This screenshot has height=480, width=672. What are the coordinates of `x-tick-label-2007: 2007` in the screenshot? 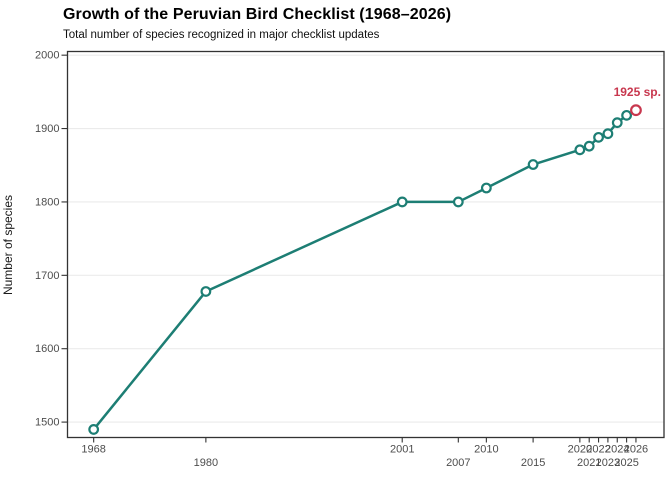 It's located at (458, 463).